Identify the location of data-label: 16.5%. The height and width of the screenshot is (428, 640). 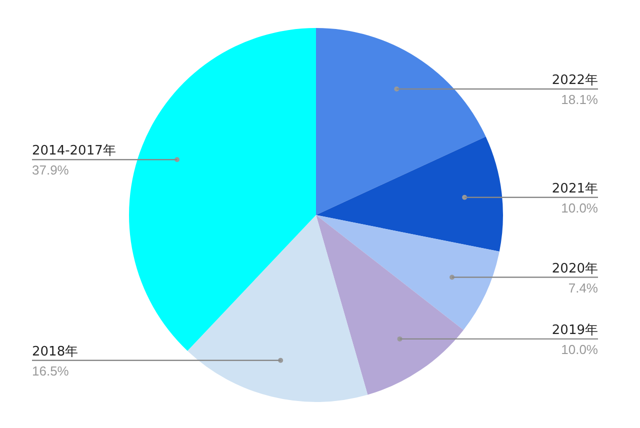
(51, 370).